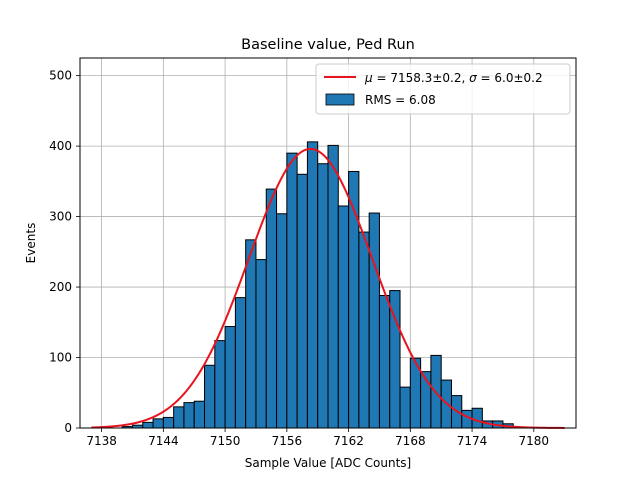 This screenshot has height=480, width=640. Describe the element at coordinates (60, 76) in the screenshot. I see `y-tick-label: 500` at that location.